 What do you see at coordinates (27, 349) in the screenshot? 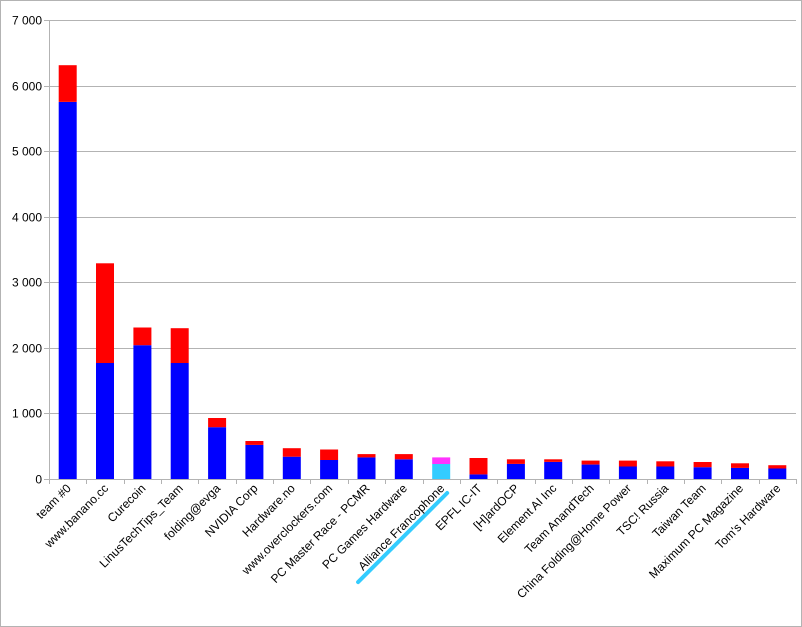
I see `y-tick-label: 2 000` at bounding box center [27, 349].